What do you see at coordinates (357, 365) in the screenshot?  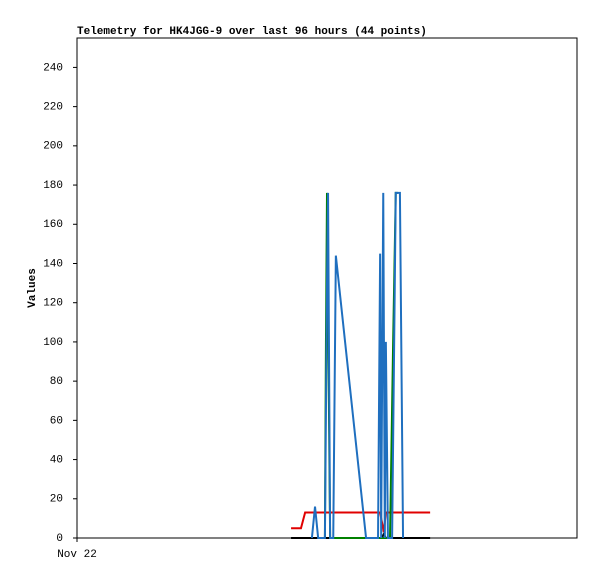 I see `series-line` at bounding box center [357, 365].